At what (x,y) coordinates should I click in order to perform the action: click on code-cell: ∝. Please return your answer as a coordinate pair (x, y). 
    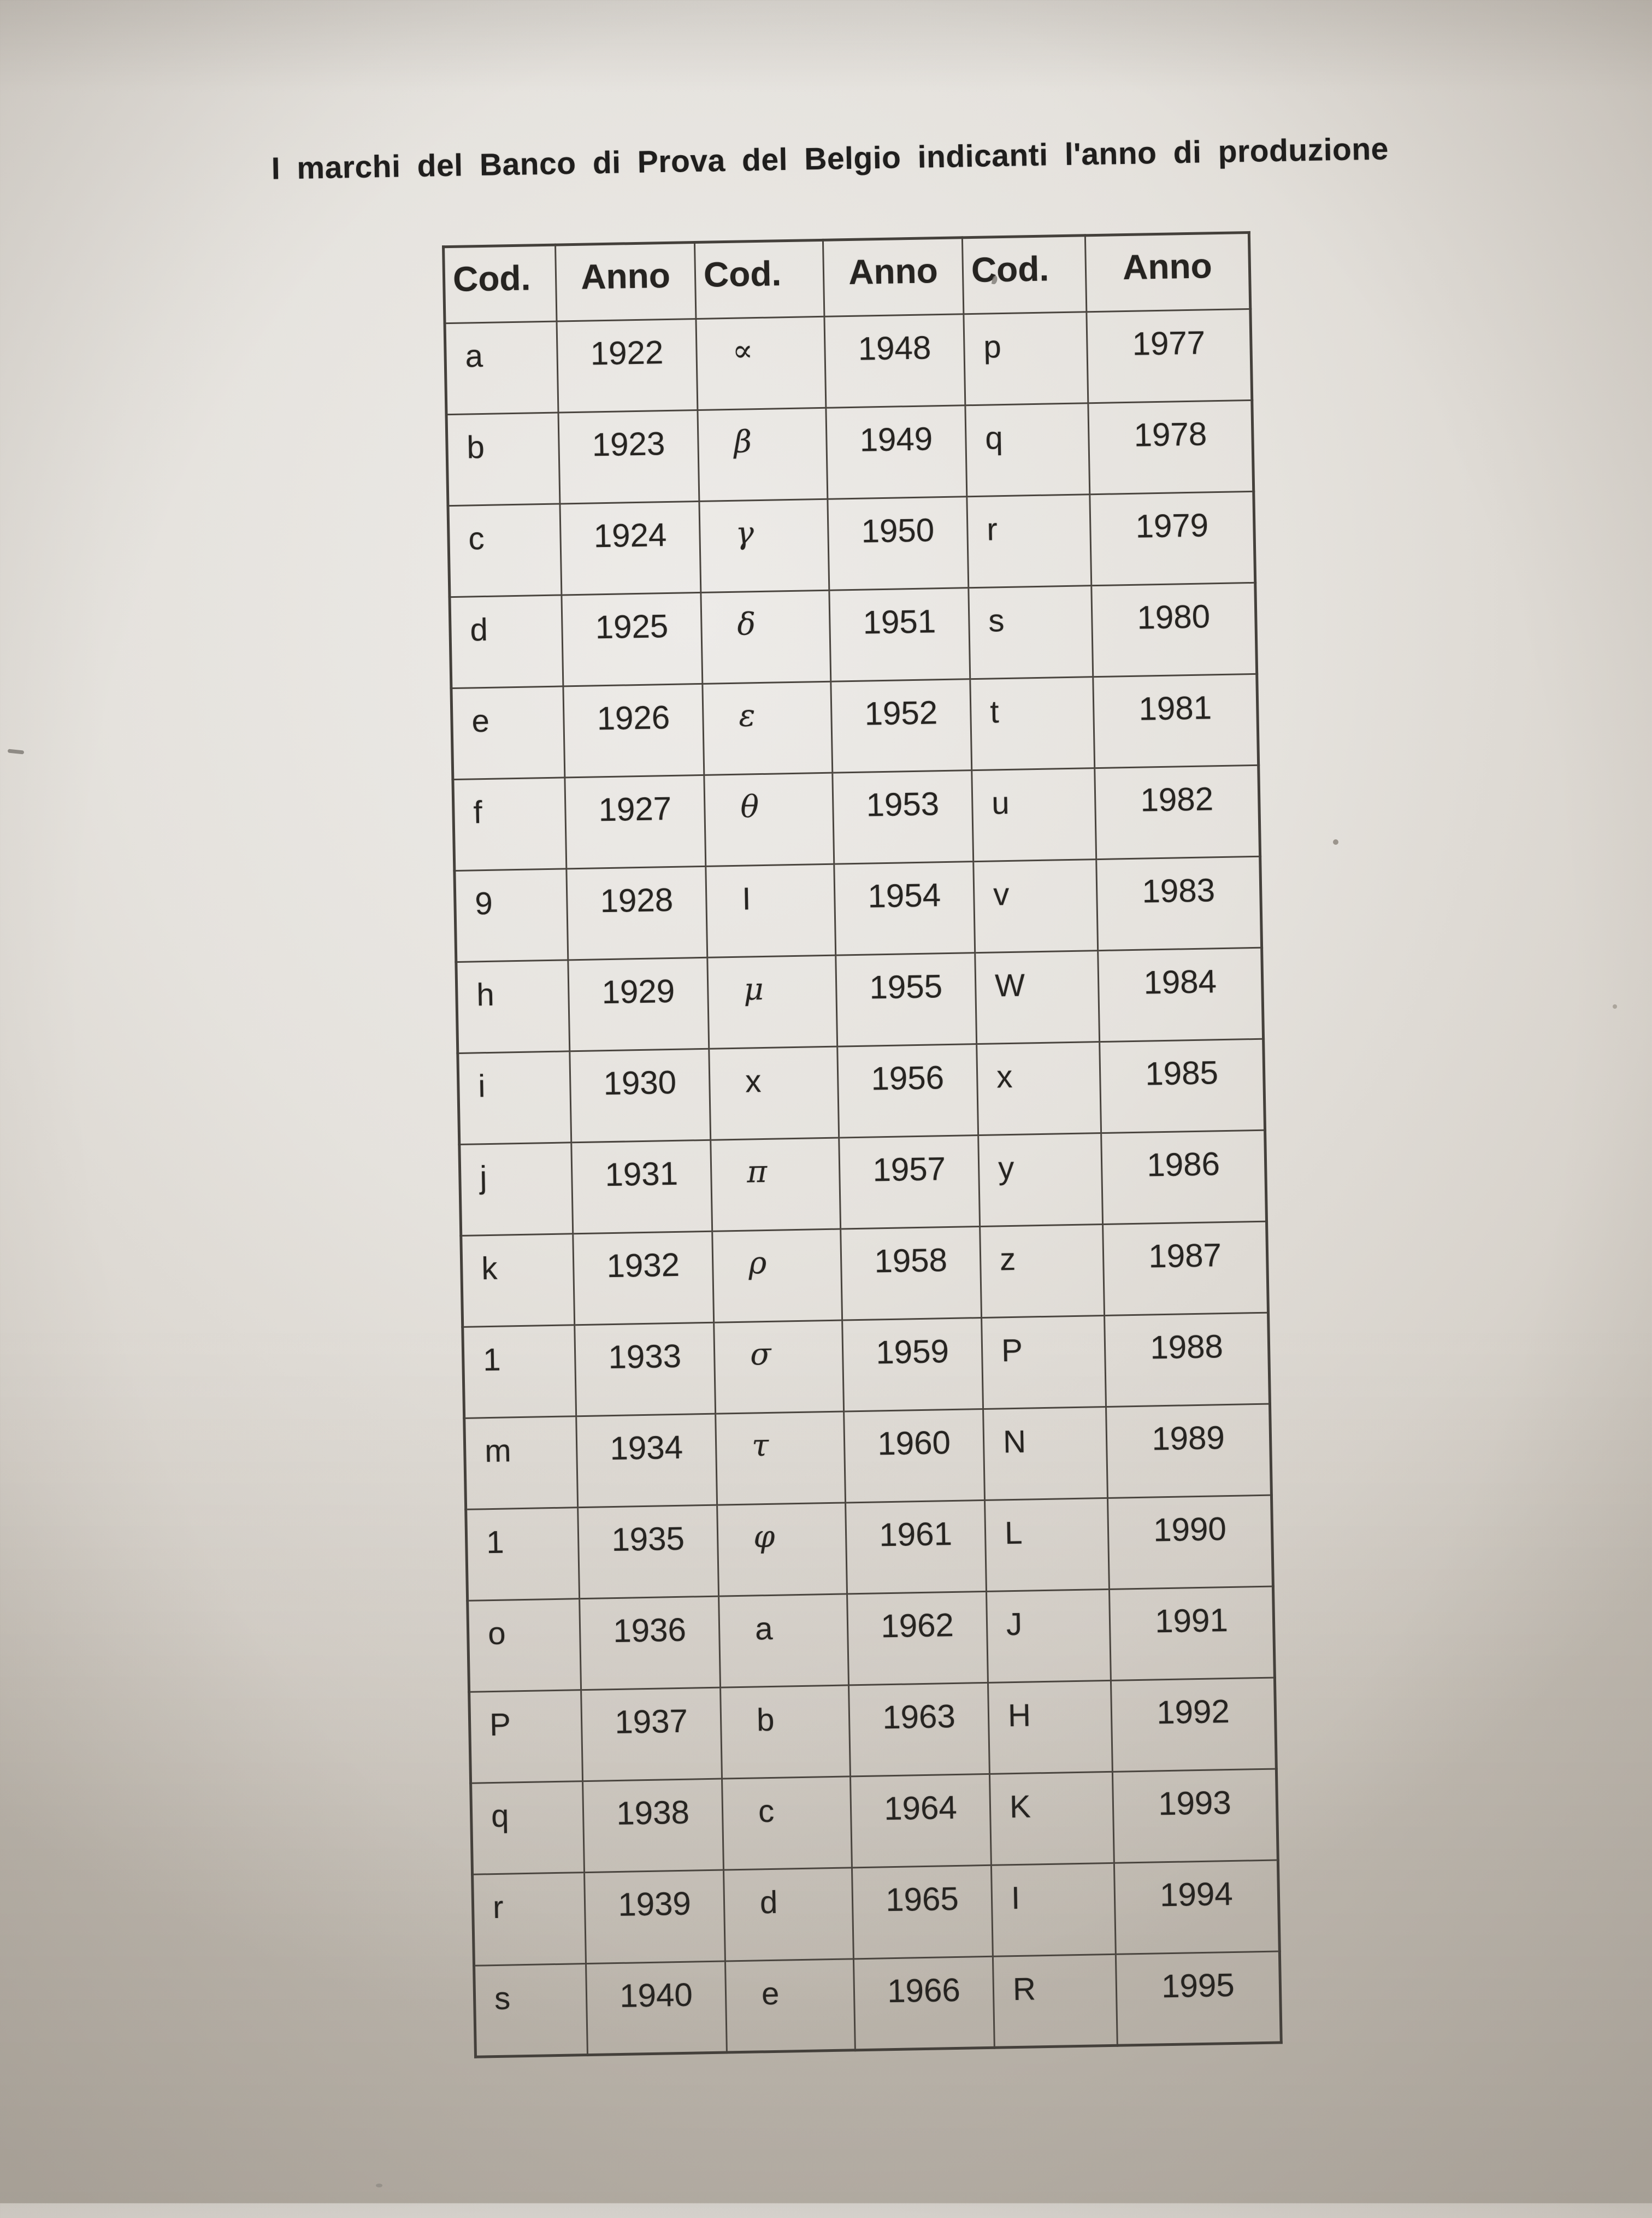
    Looking at the image, I should click on (760, 363).